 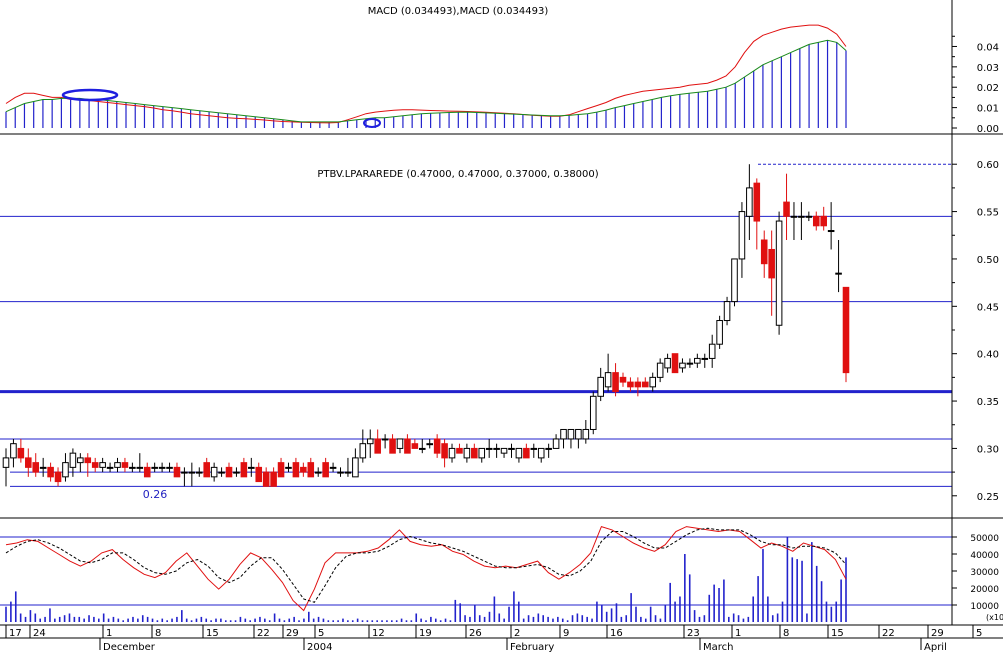 I want to click on x-day-label: 16, so click(x=616, y=633).